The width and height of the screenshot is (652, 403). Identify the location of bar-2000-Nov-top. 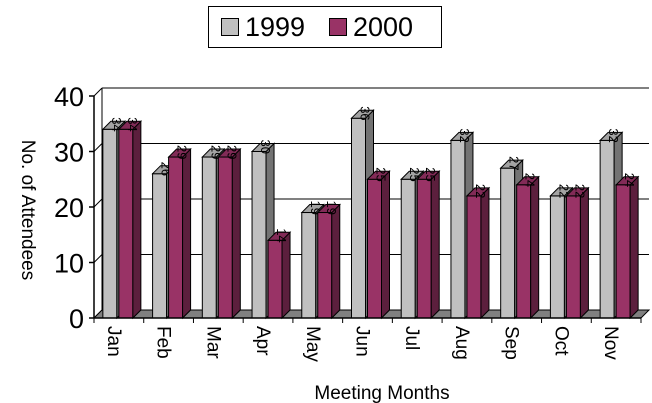
(627, 181).